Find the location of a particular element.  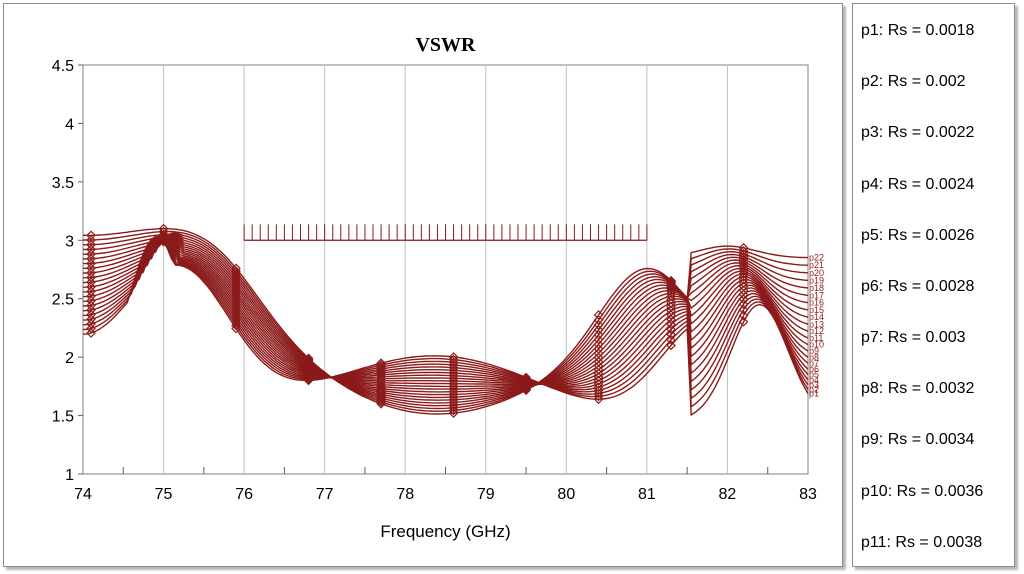

y-tick-label: 2.5 is located at coordinates (63, 300).